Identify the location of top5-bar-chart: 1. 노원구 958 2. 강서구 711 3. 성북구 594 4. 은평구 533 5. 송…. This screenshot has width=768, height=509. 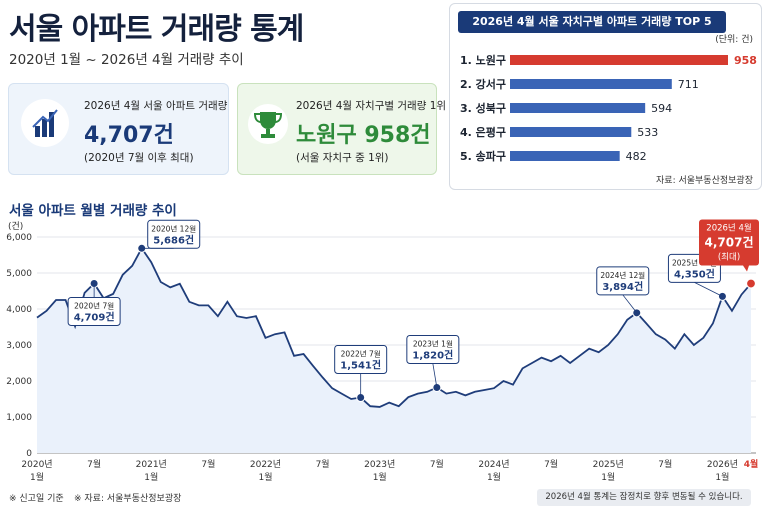
(608, 108).